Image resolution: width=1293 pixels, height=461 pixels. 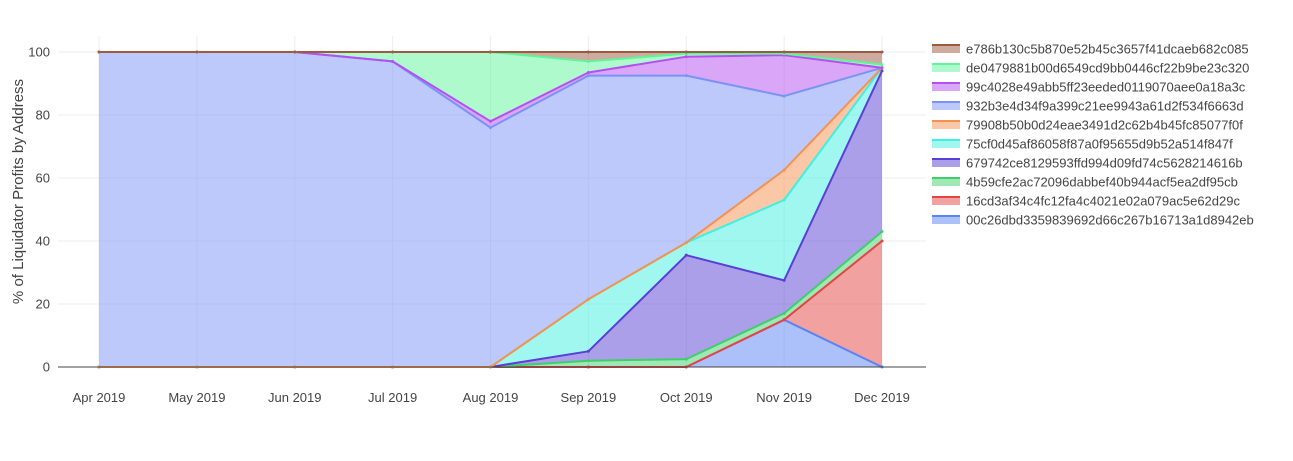 I want to click on legend-item: 75cf0d45af86058f87a0f95655d9b52a514f847f, so click(x=1082, y=144).